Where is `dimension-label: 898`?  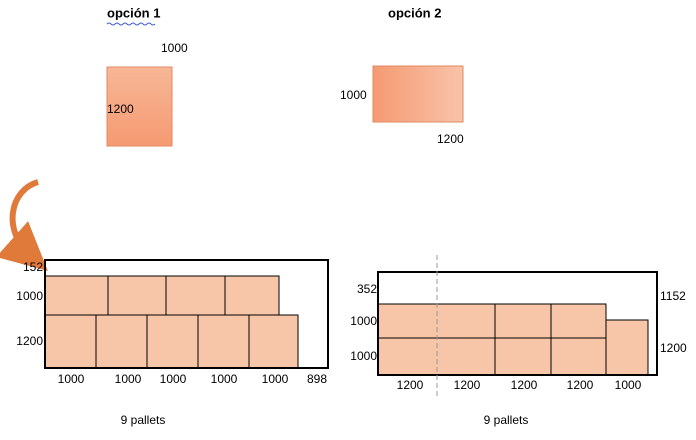 dimension-label: 898 is located at coordinates (317, 379).